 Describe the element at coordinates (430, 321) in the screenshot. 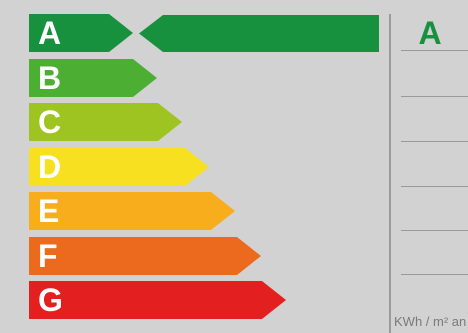

I see `unit-label: KWh / m² an` at that location.